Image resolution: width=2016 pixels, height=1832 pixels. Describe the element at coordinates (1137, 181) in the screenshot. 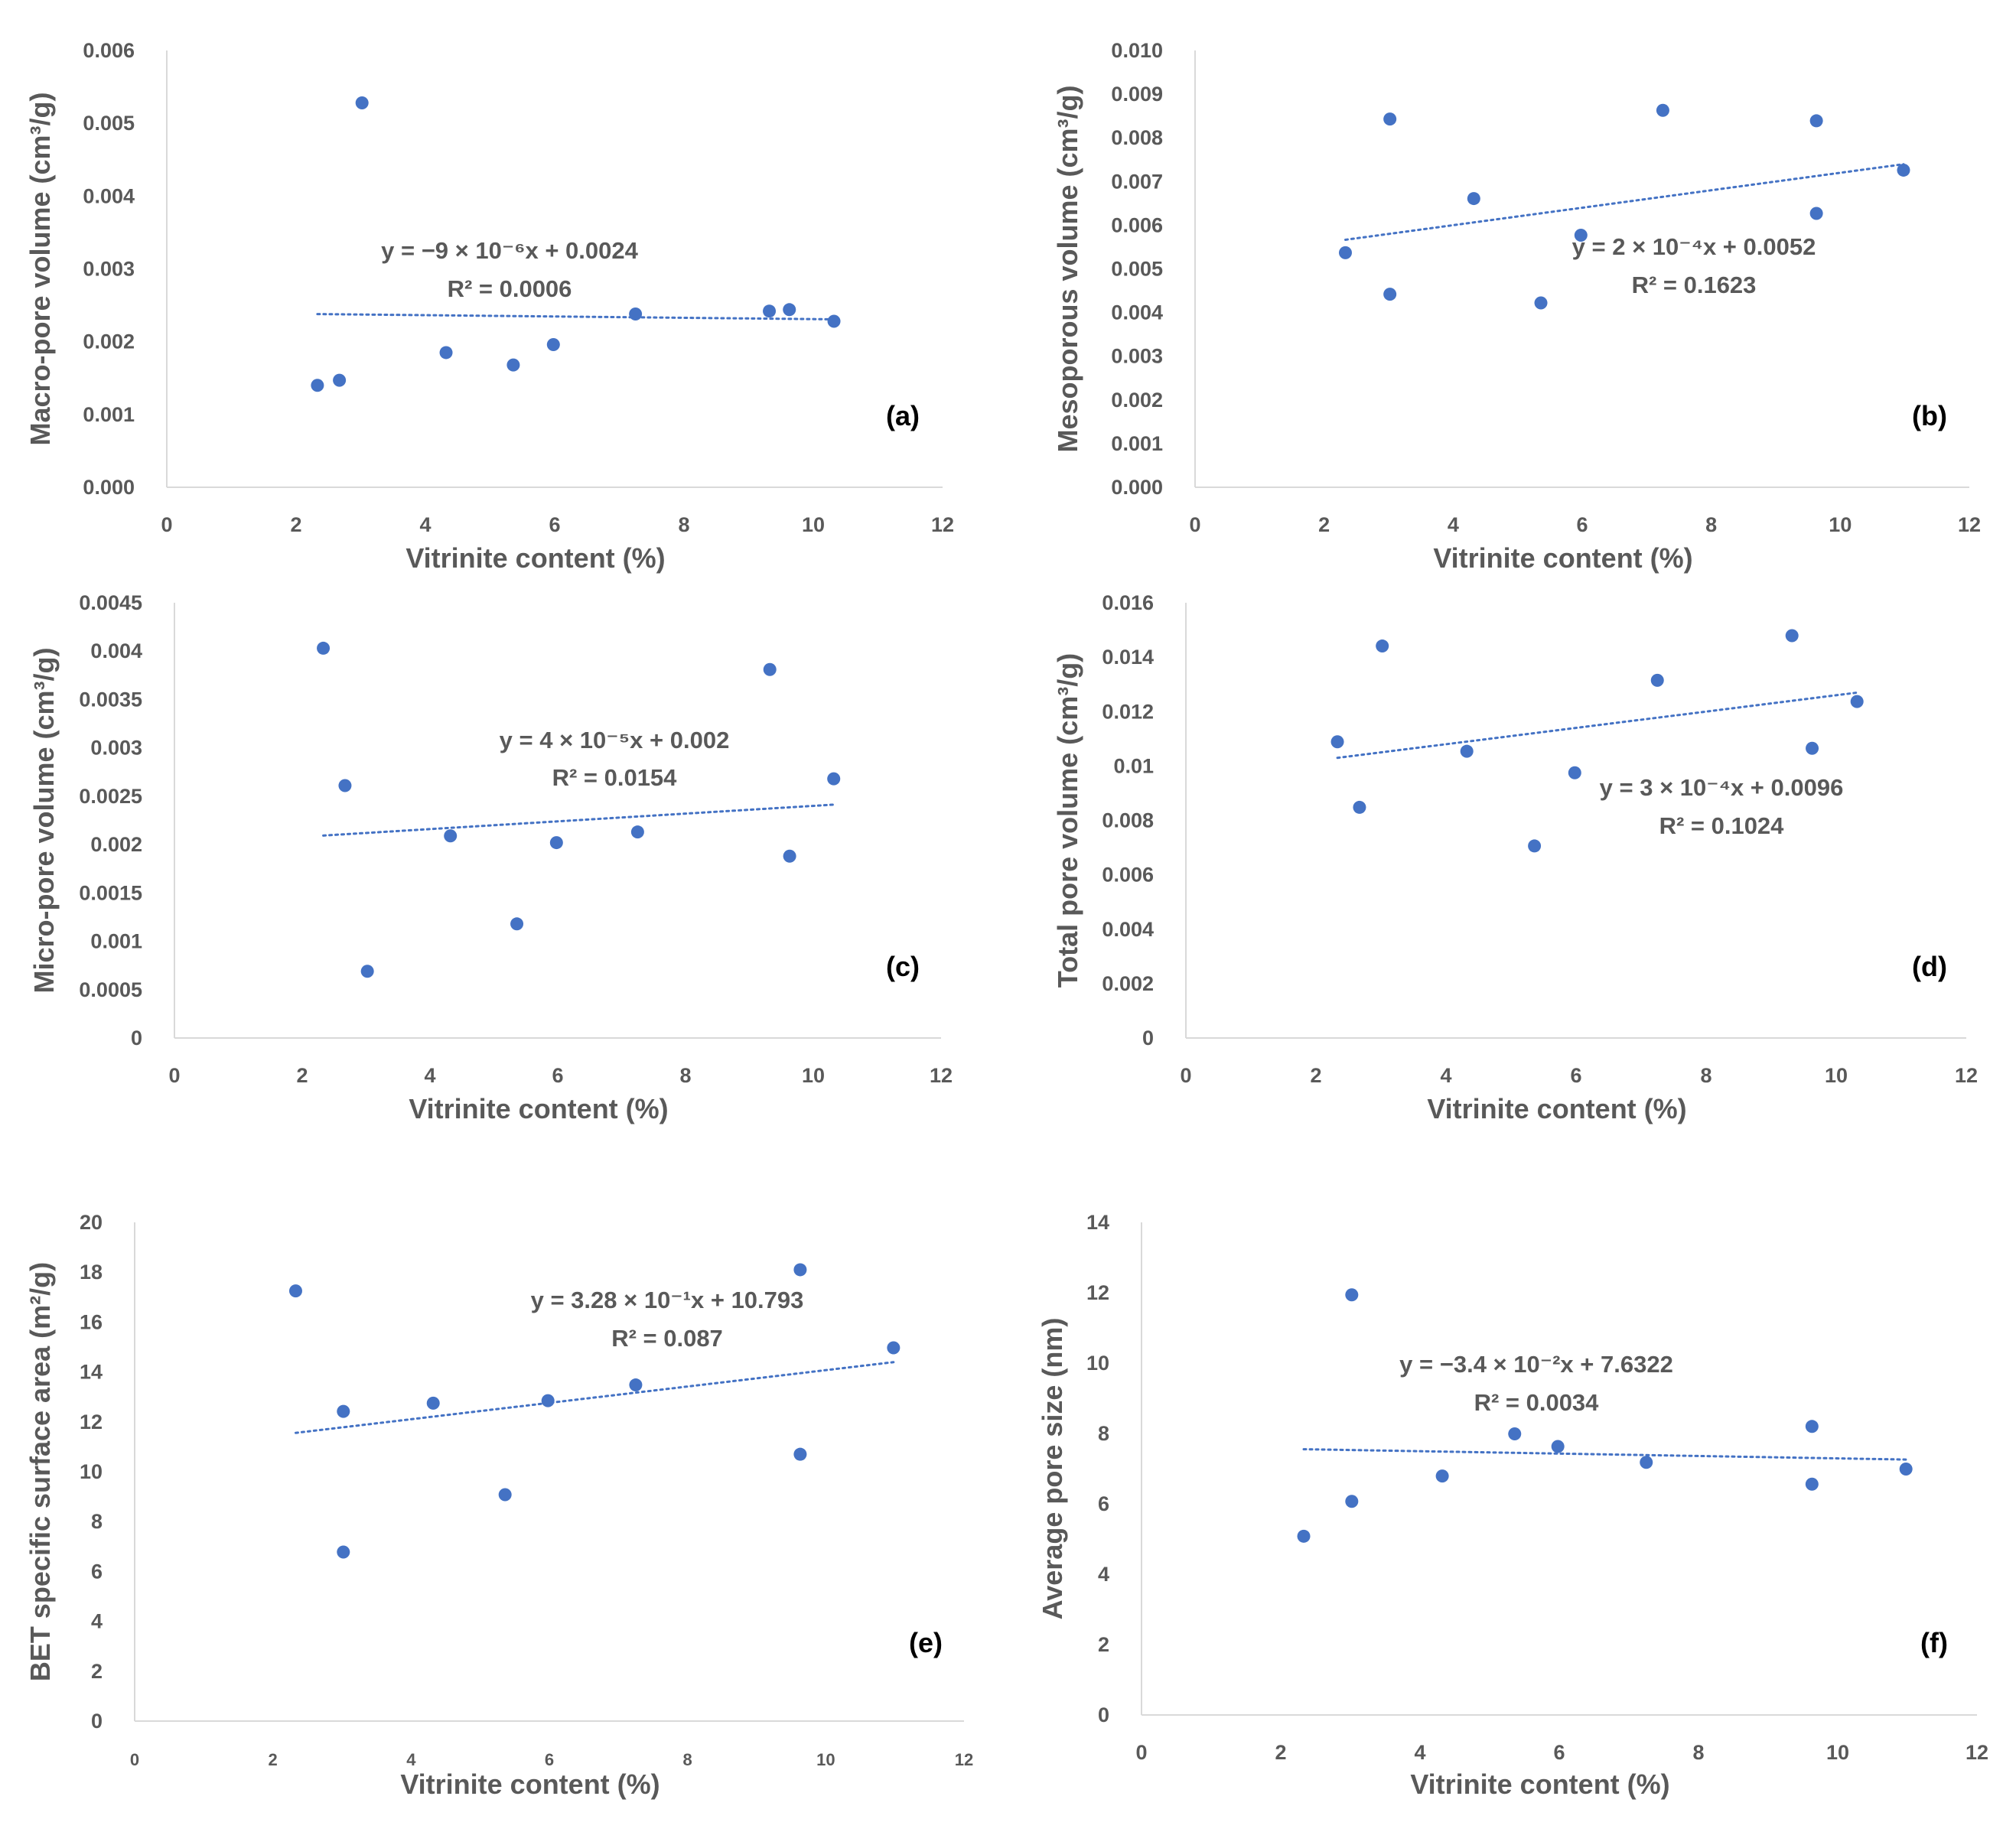

I see `y-tick-label: 0.007` at that location.